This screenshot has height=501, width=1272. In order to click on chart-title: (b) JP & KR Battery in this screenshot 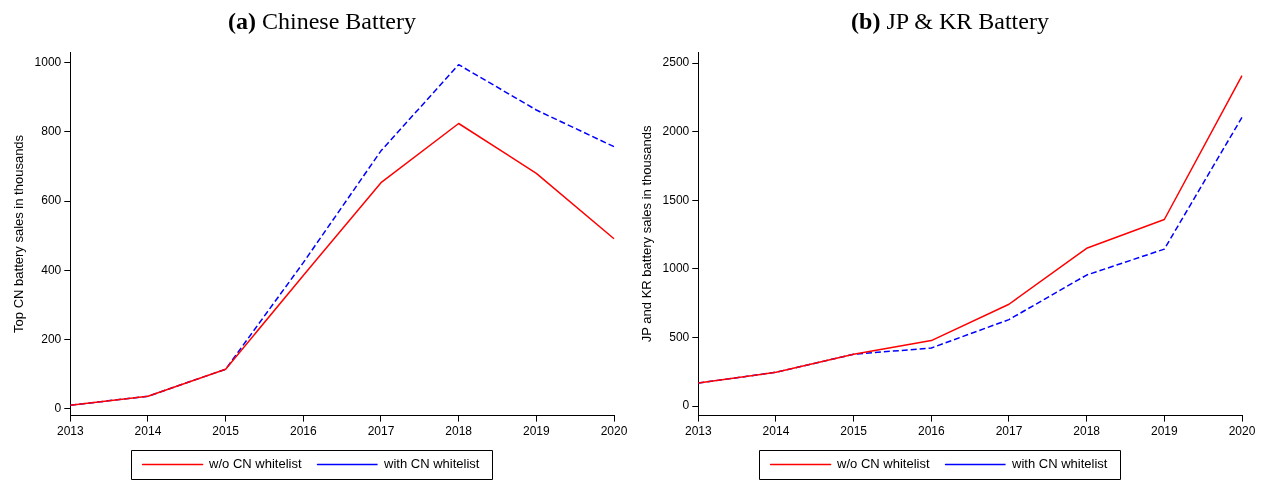, I will do `click(950, 21)`.